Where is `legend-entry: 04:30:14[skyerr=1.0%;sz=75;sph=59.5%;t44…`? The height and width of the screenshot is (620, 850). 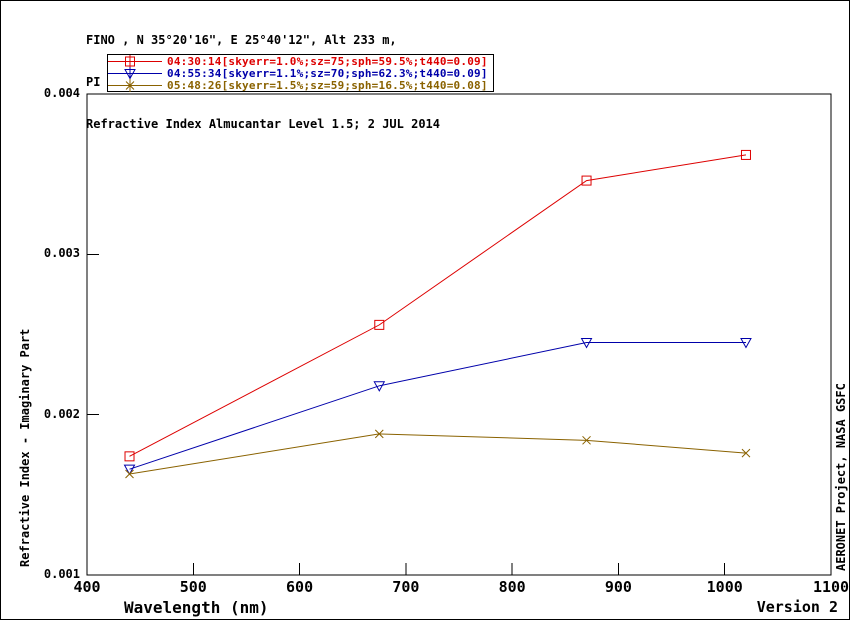
legend-entry: 04:30:14[skyerr=1.0%;sz=75;sph=59.5%;t44… is located at coordinates (300, 61).